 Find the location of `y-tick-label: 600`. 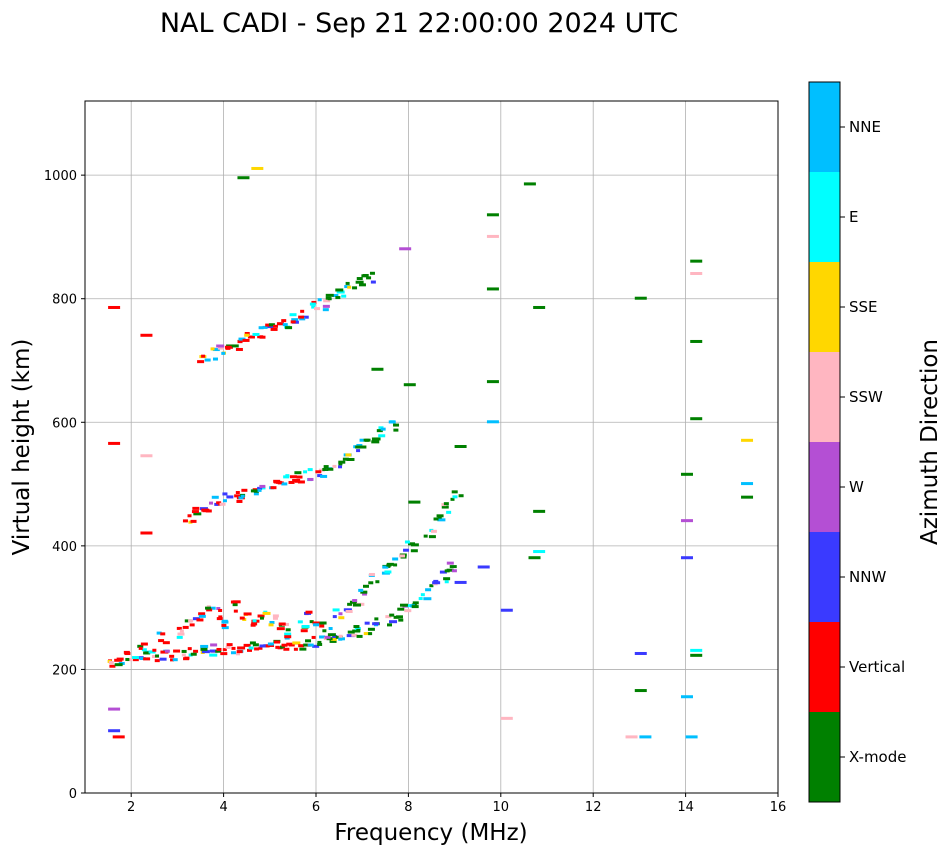

y-tick-label: 600 is located at coordinates (64, 423).